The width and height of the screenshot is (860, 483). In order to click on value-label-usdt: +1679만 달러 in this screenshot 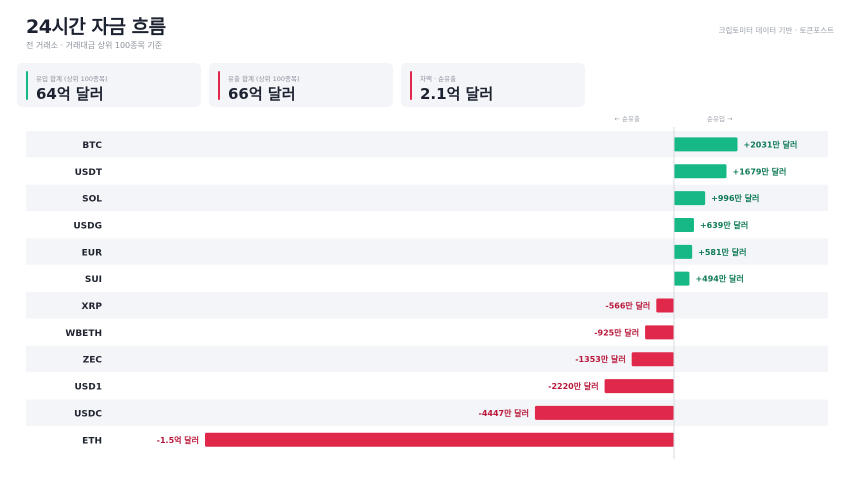, I will do `click(759, 171)`.